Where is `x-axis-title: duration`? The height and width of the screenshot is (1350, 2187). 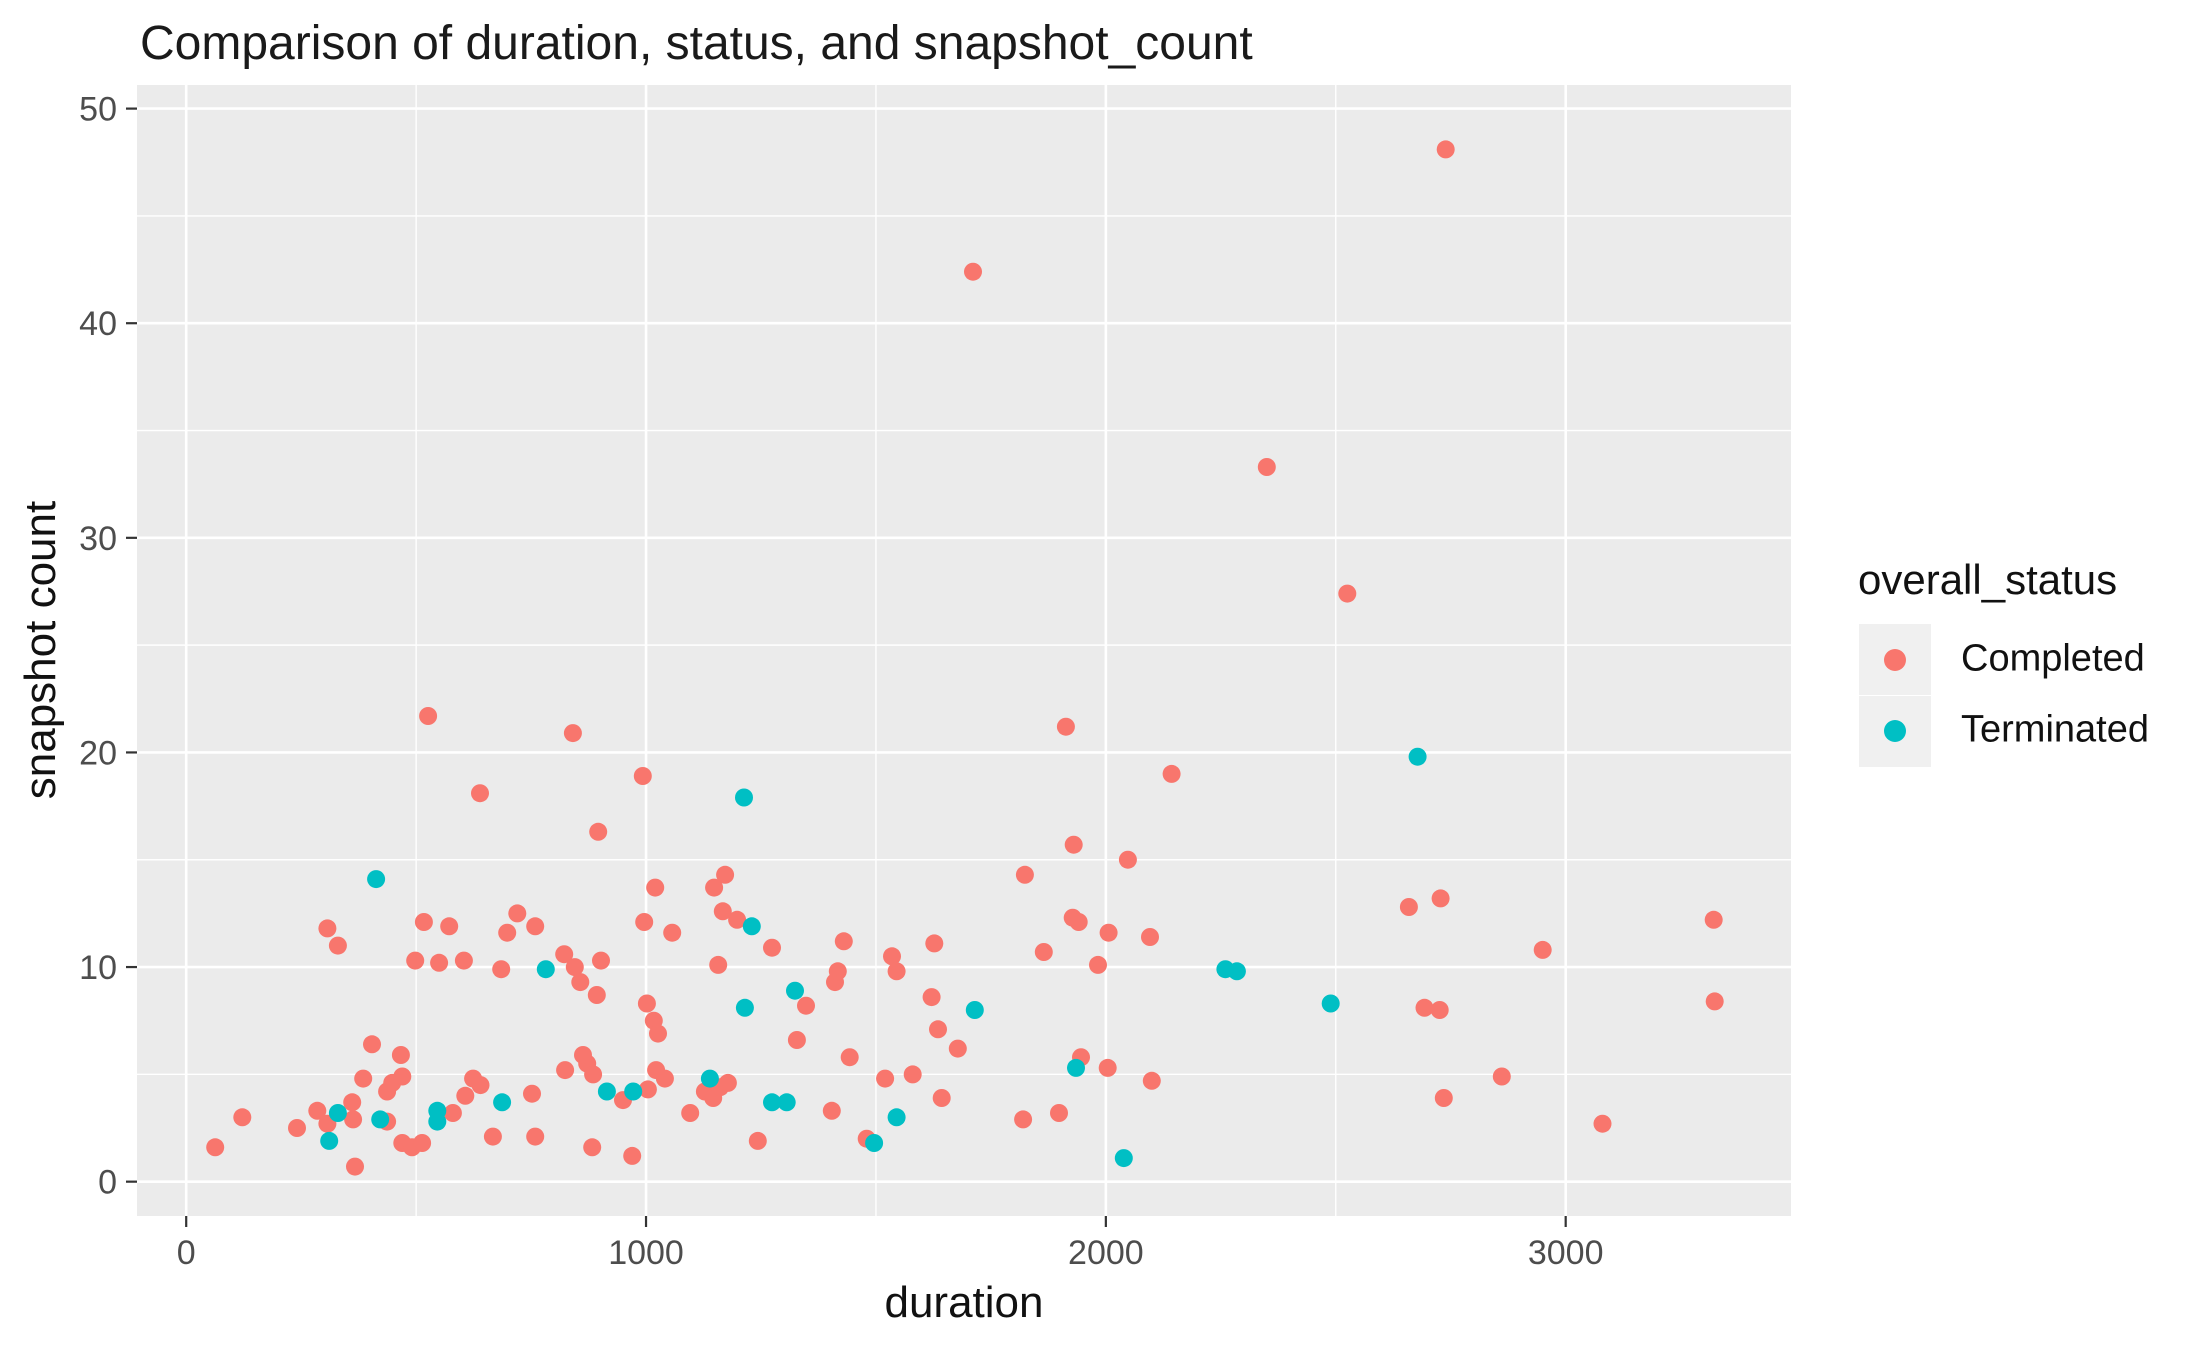 x-axis-title: duration is located at coordinates (964, 1302).